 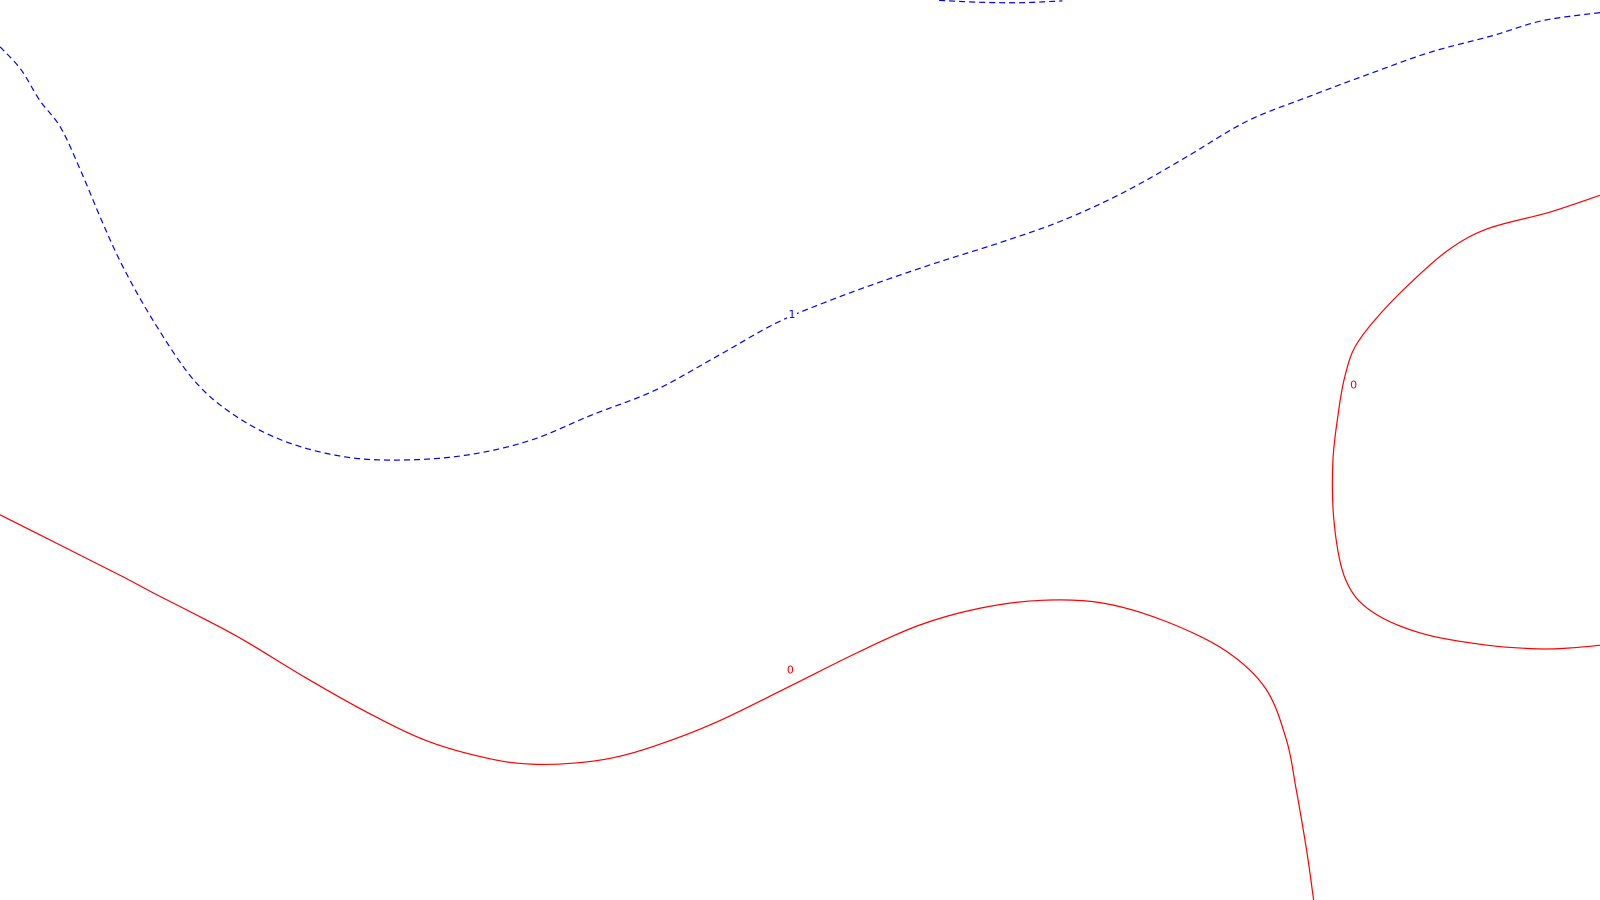 I want to click on contour-label-level-0-2: 0, so click(x=1353, y=384).